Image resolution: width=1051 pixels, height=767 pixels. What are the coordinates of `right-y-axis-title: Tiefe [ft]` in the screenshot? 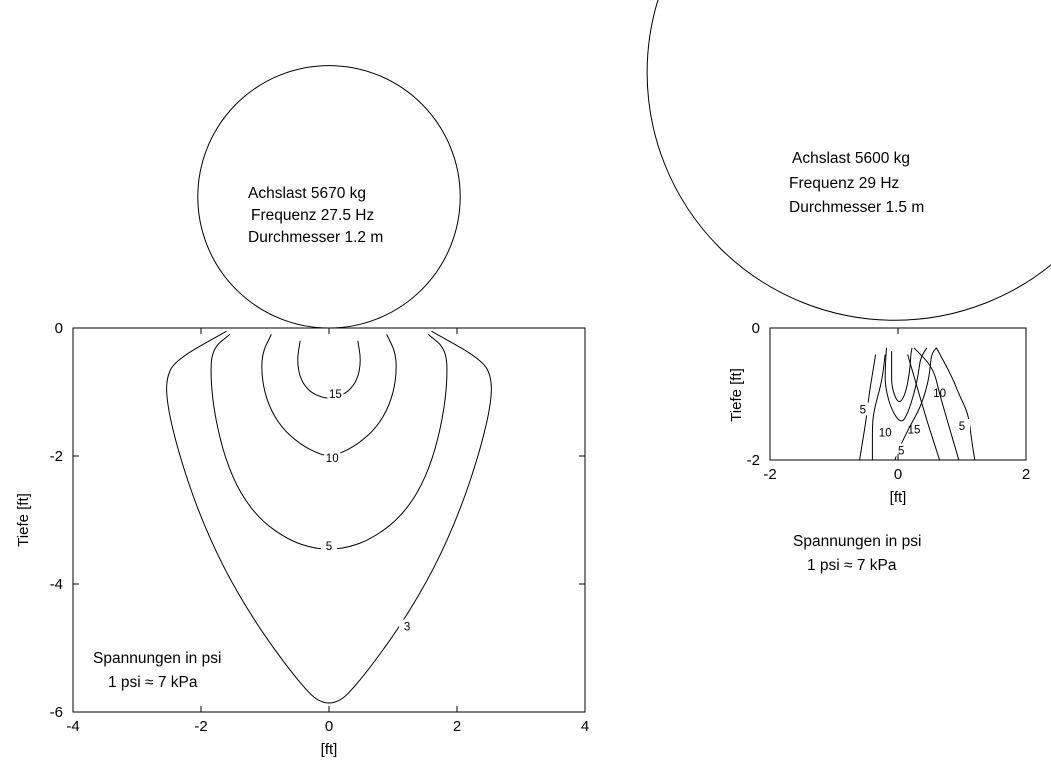 It's located at (736, 395).